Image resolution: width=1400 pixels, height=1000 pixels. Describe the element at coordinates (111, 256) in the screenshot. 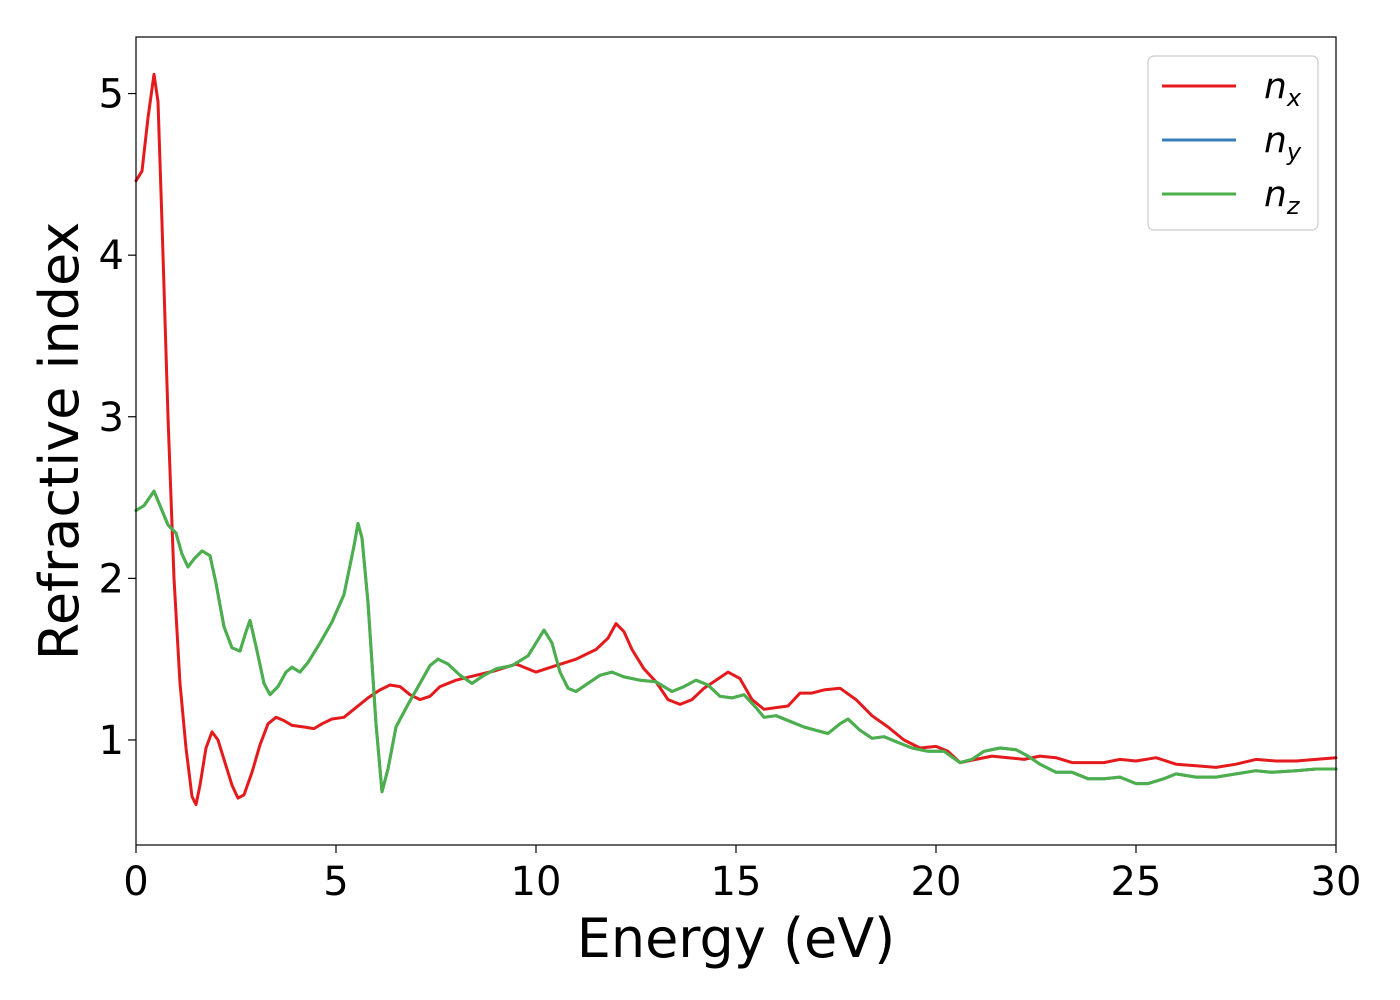

I see `y-tick-label: 4` at that location.